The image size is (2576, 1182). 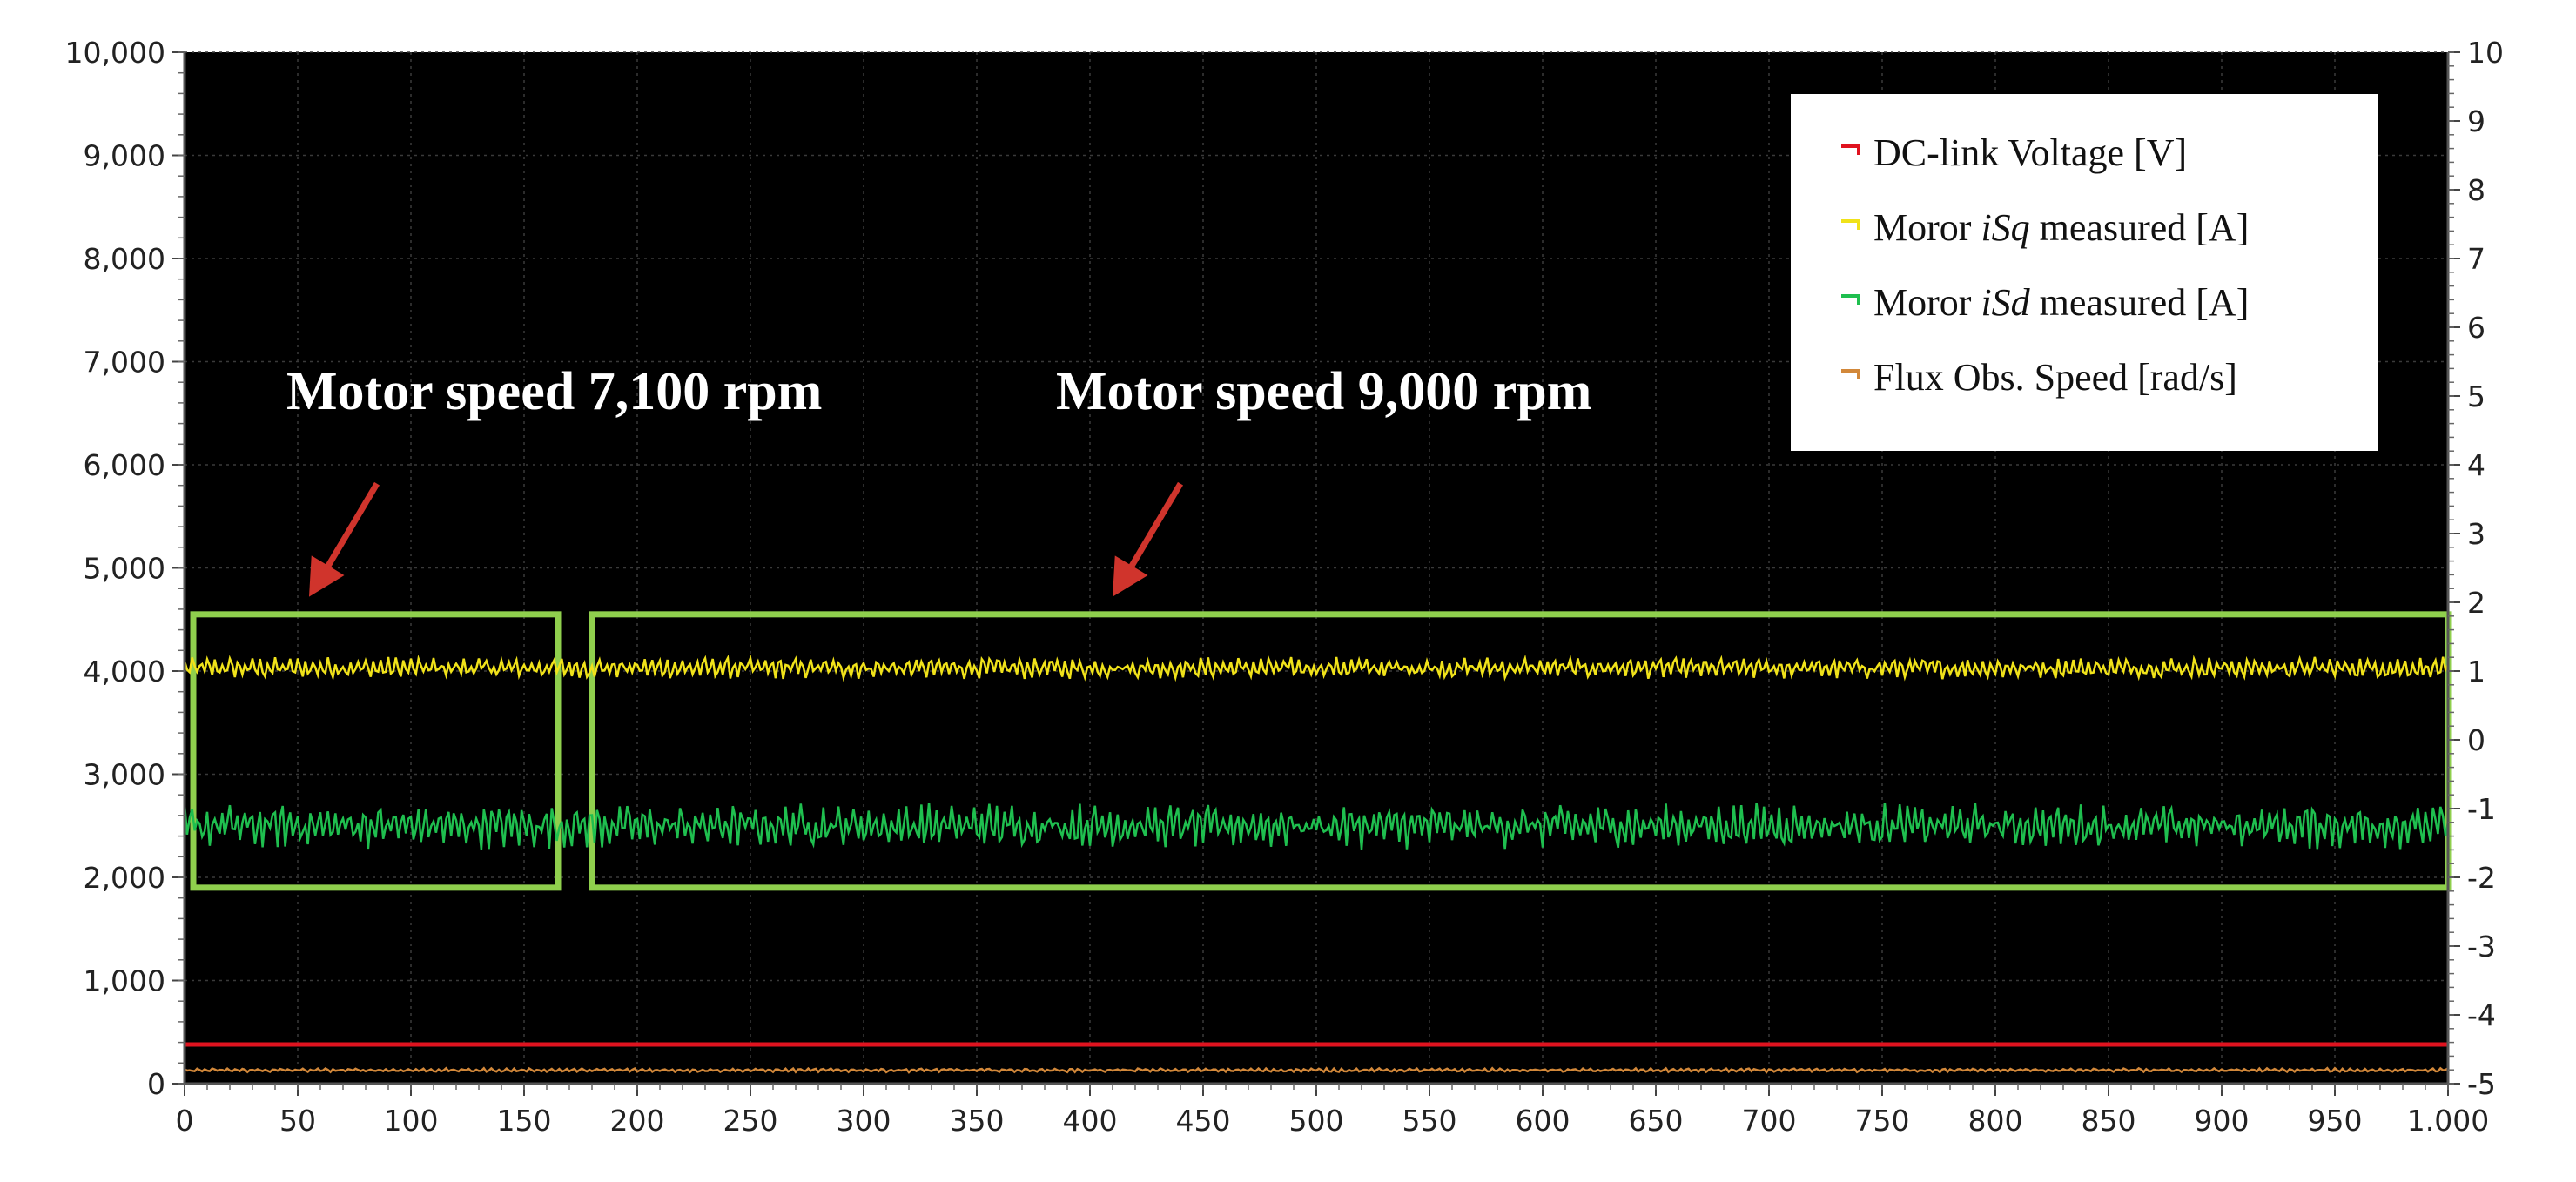 What do you see at coordinates (2005, 228) in the screenshot?
I see `legend-label-part: iSq` at bounding box center [2005, 228].